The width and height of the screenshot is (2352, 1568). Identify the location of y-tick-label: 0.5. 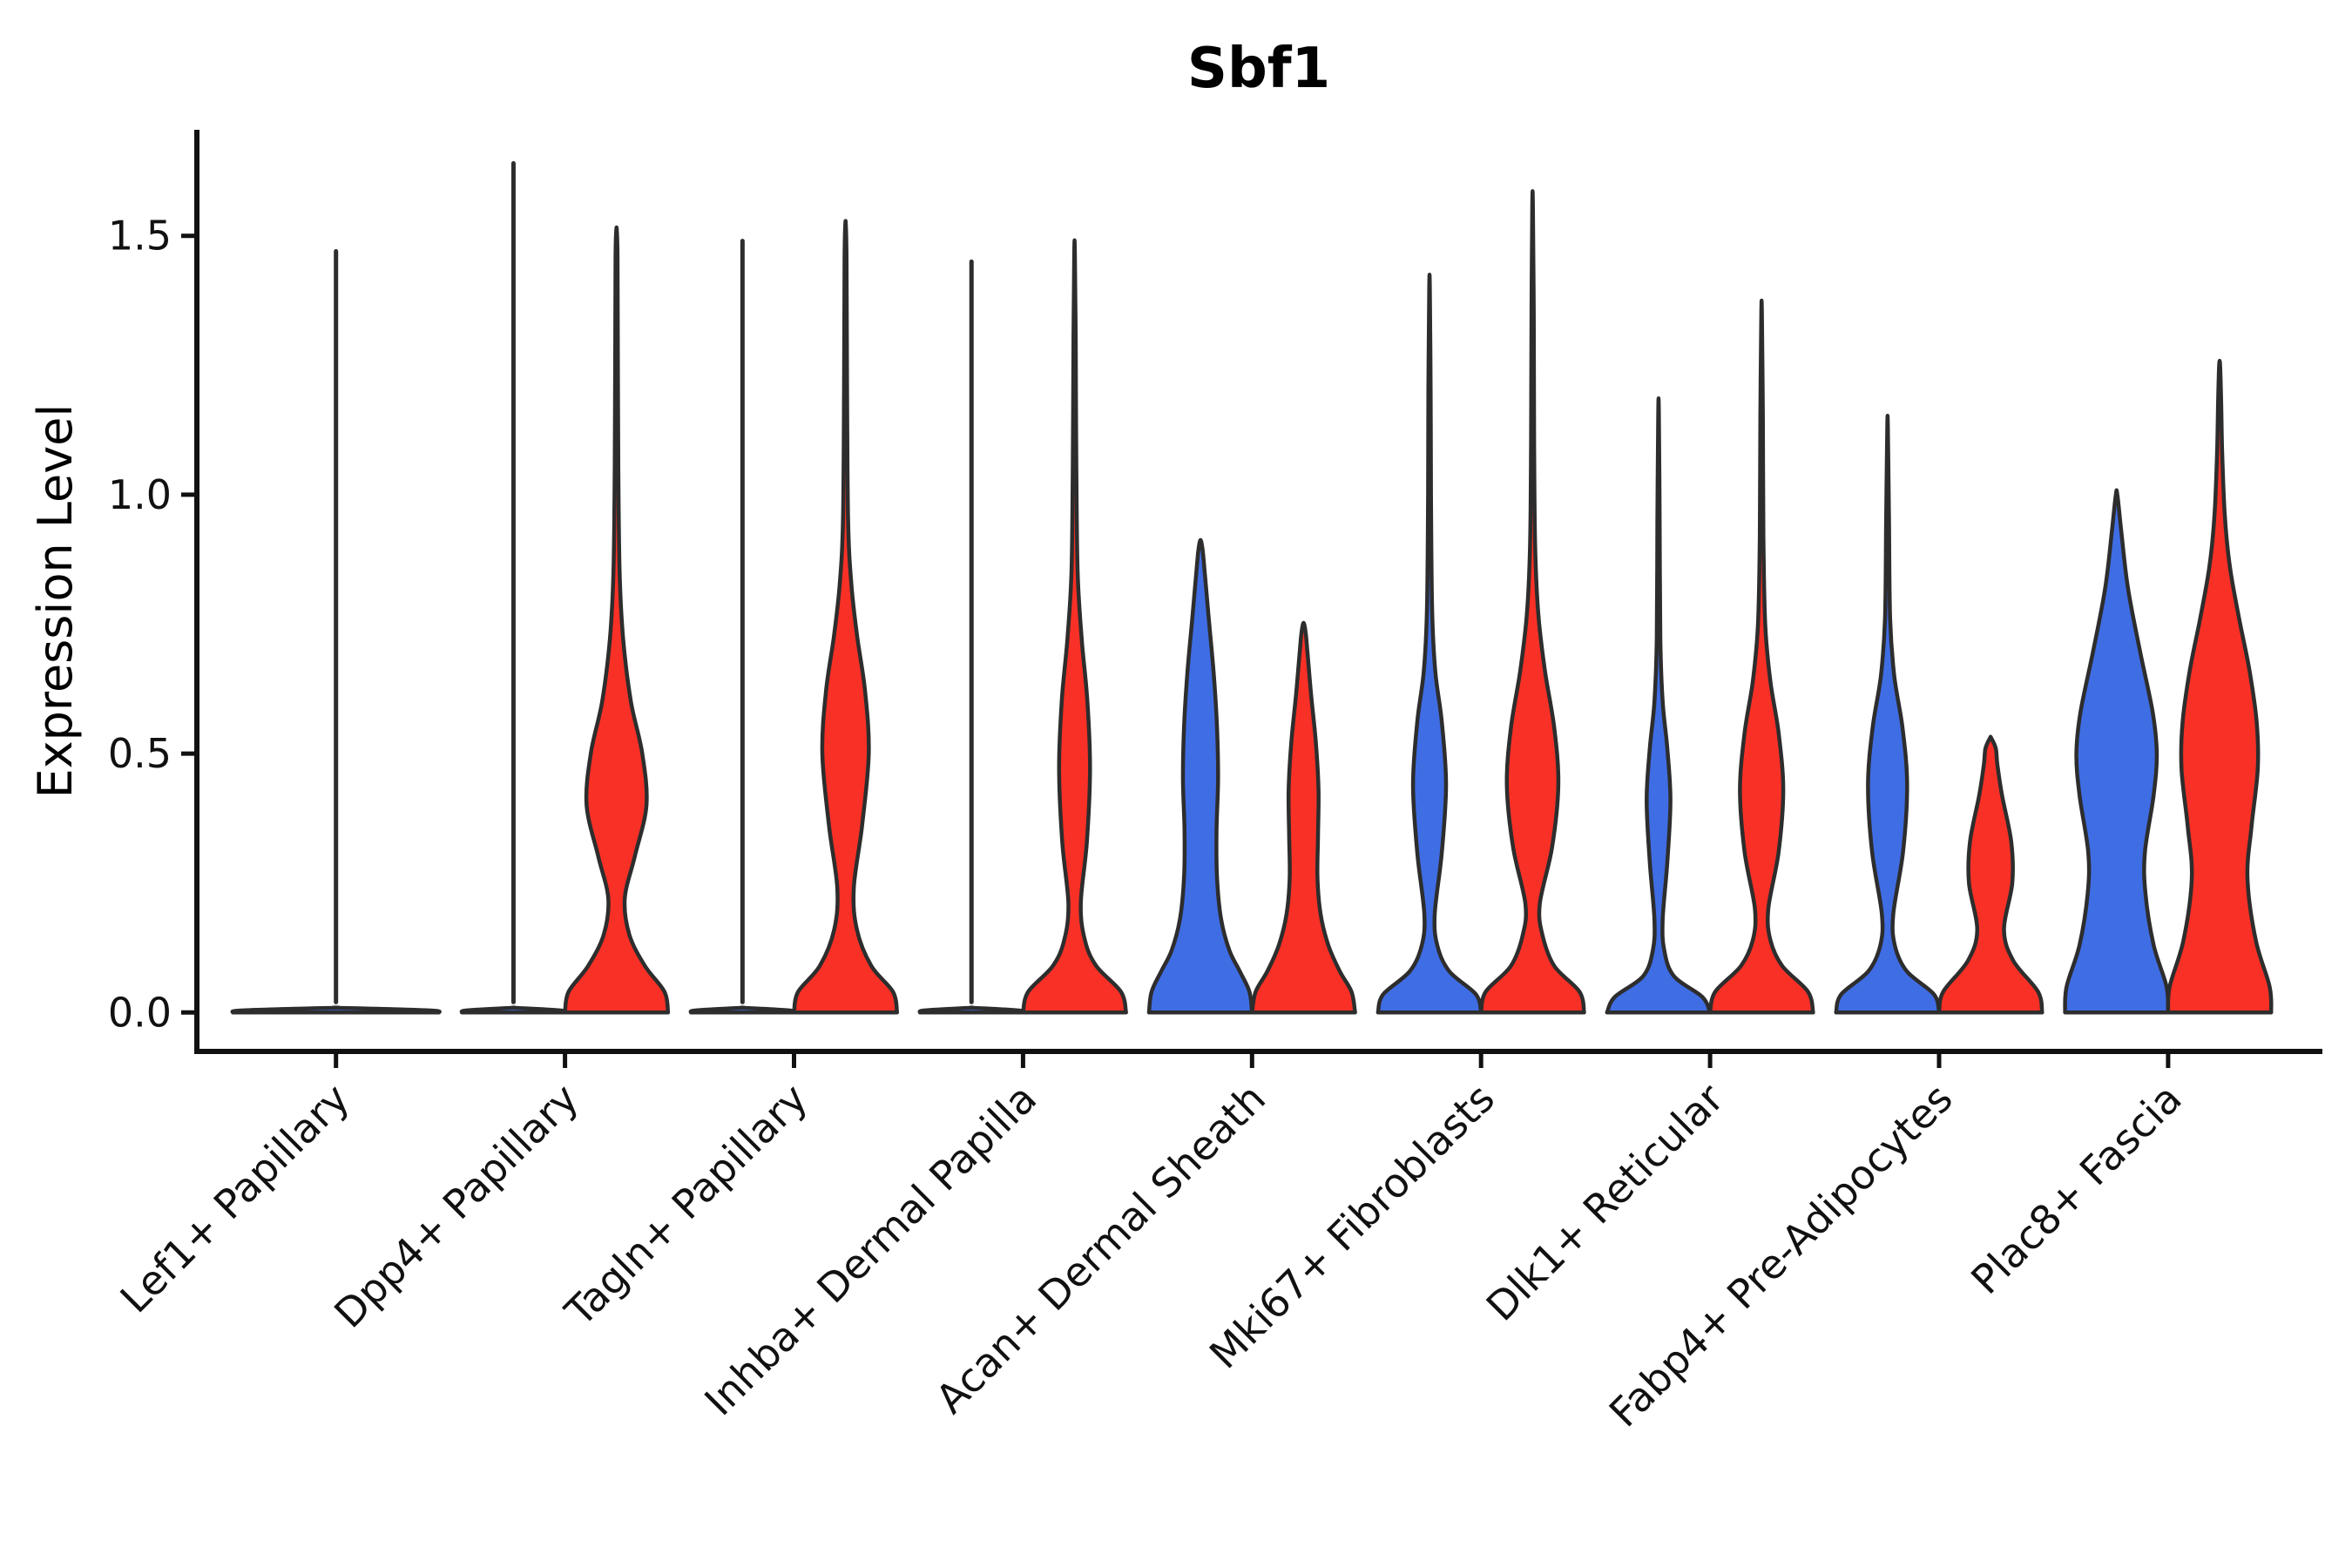
(140, 753).